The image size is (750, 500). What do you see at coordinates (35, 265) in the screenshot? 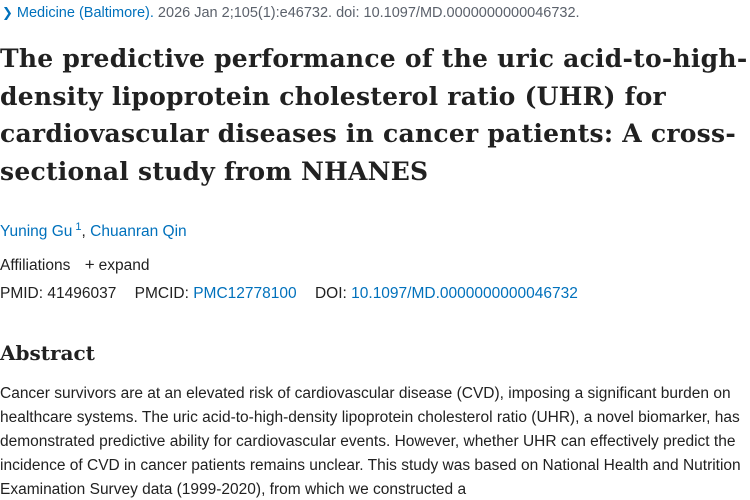
I see `affiliations-label: Affiliations` at bounding box center [35, 265].